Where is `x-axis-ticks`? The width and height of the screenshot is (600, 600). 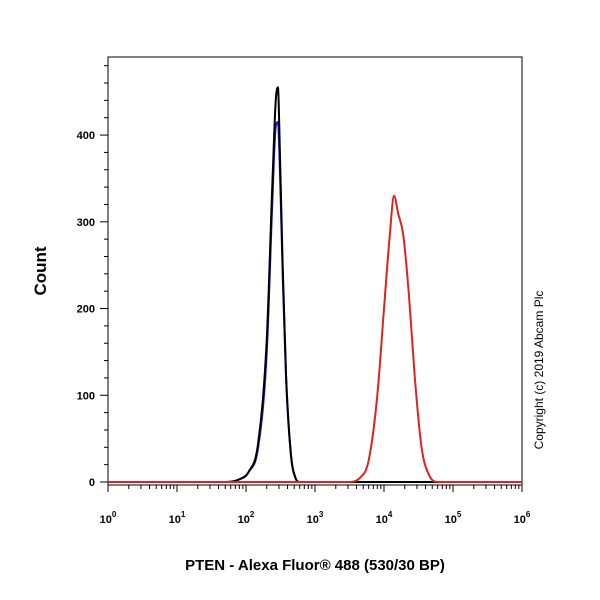
x-axis-ticks is located at coordinates (315, 488).